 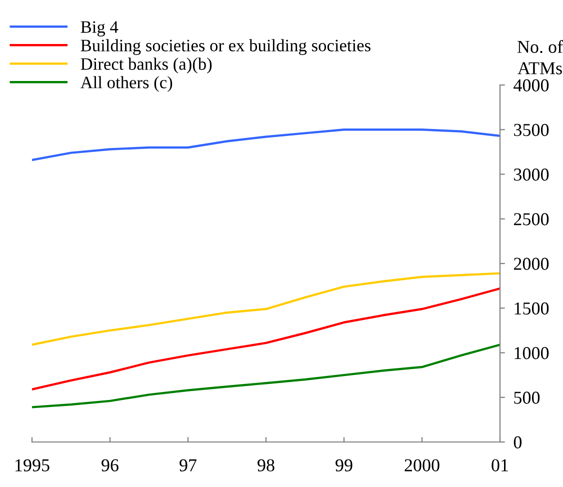 I want to click on legend-label: Direct banks (a)(b), so click(x=146, y=66).